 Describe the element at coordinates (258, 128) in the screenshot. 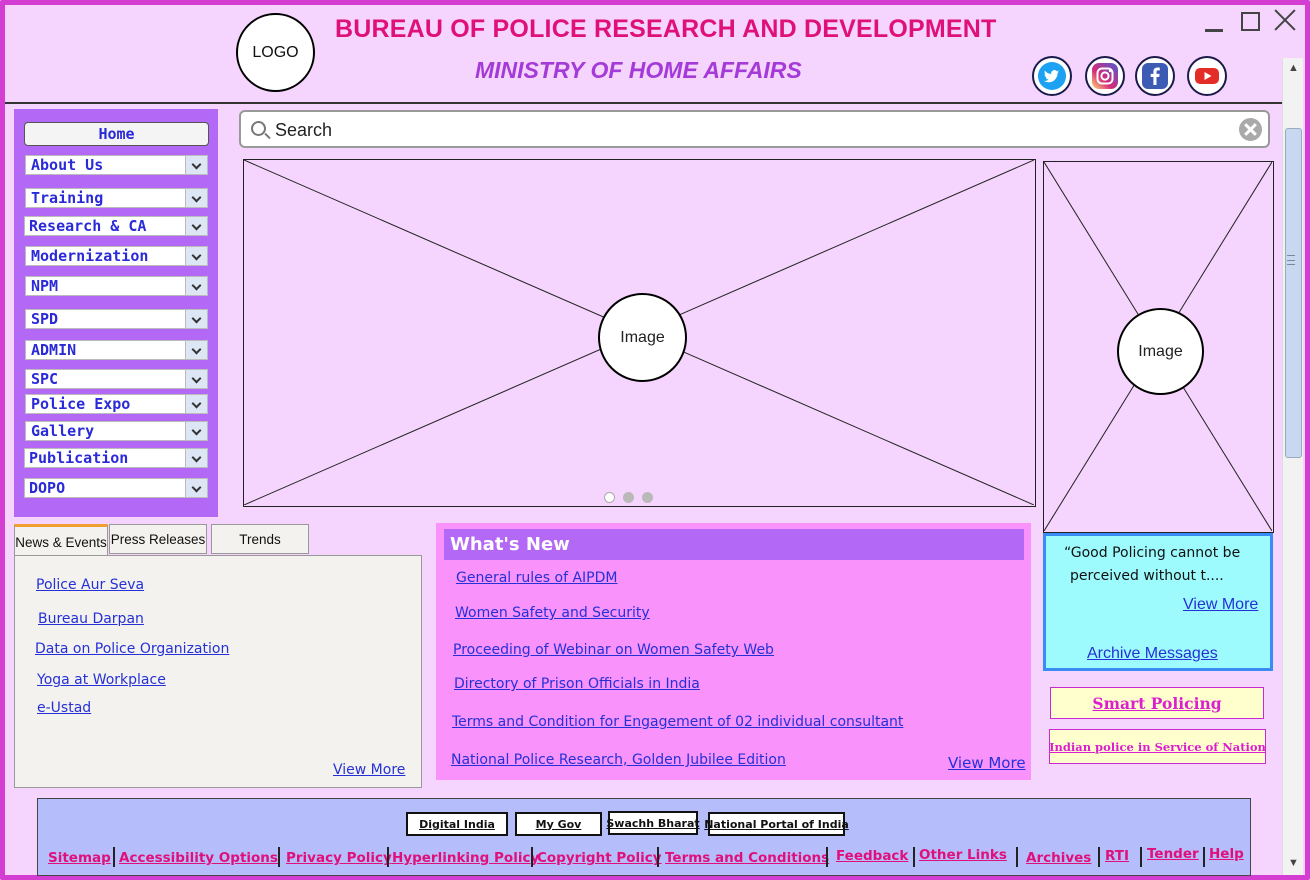

I see `search-icon` at that location.